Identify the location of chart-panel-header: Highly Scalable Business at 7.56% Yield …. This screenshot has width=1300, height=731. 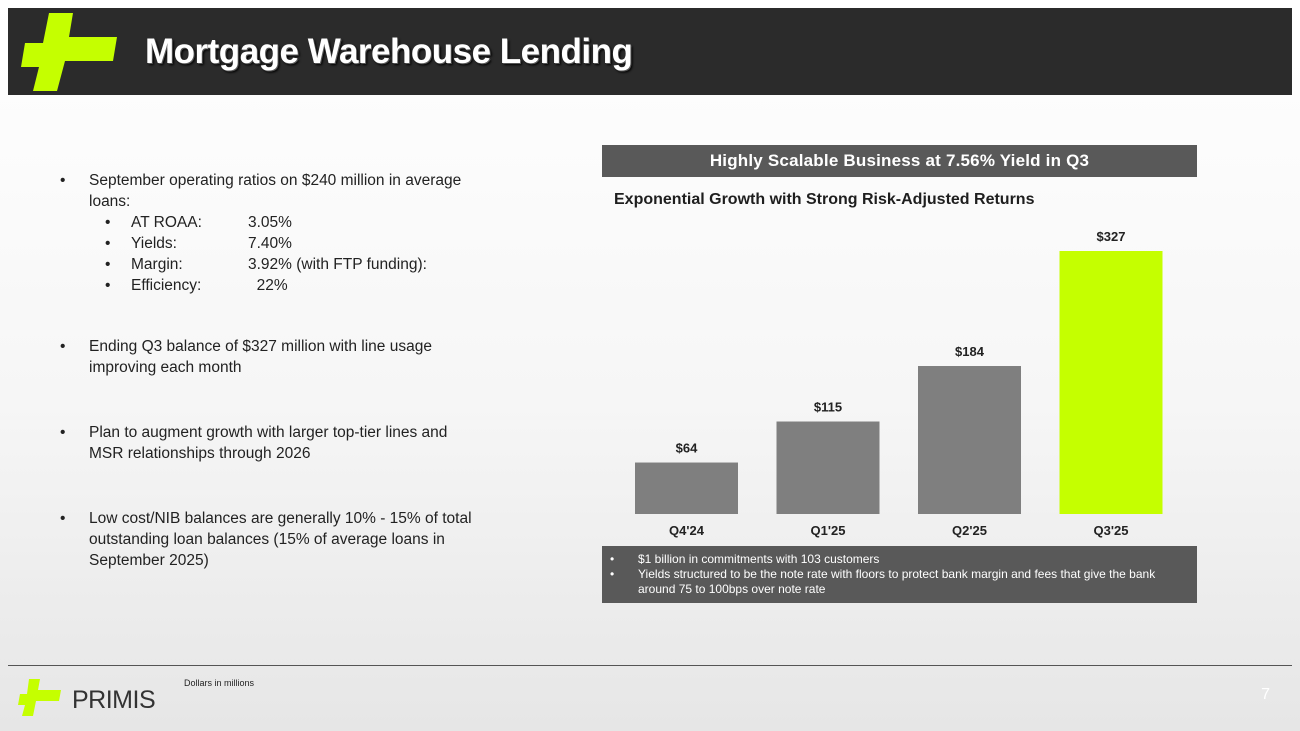
(899, 161).